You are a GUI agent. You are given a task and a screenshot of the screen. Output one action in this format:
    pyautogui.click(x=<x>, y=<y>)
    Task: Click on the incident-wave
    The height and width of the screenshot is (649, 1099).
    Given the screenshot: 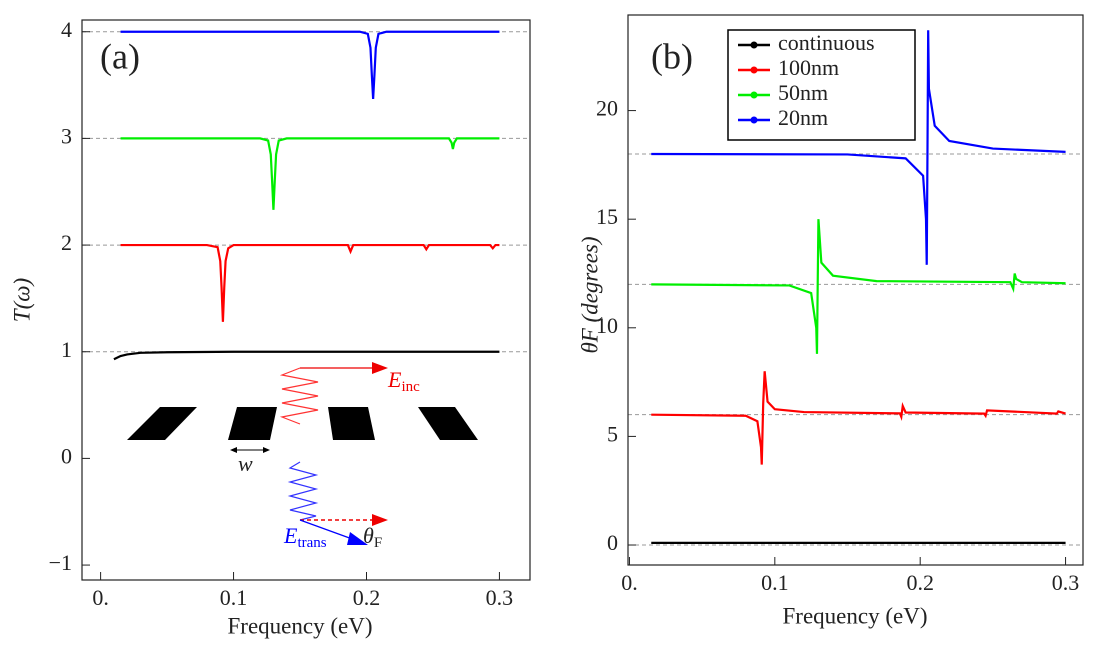 What is the action you would take?
    pyautogui.click(x=299, y=396)
    